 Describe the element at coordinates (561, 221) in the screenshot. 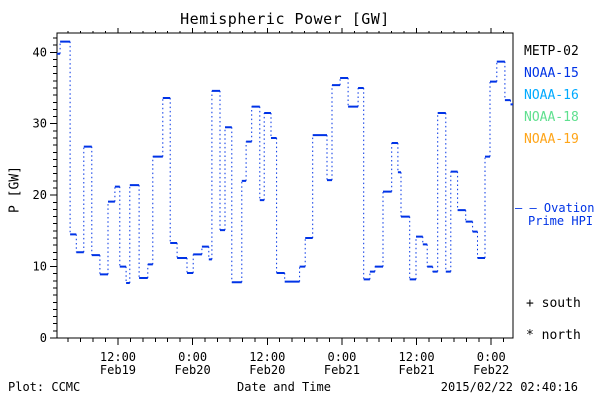

I see `model-legend-line2: Prime HPI` at that location.